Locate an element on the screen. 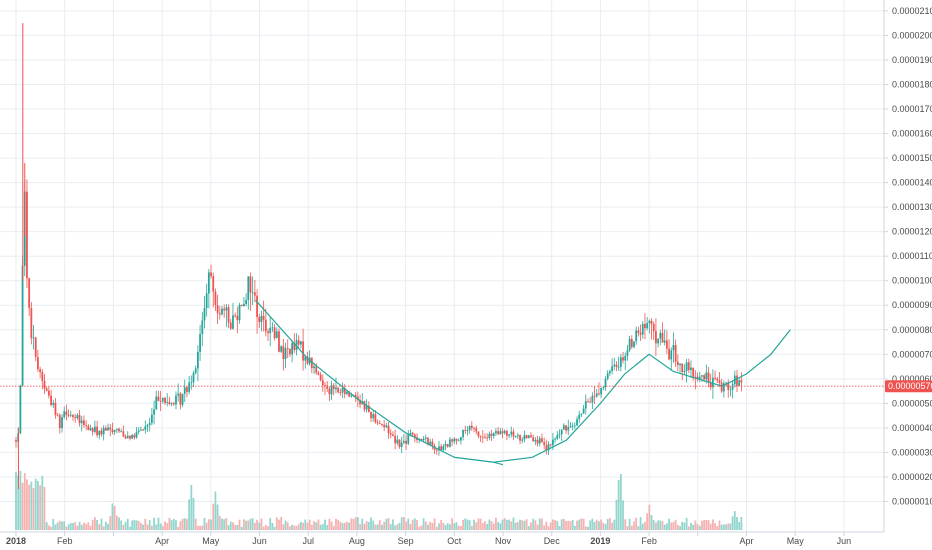 This screenshot has height=550, width=932. y-tick-label: 0.00002000 is located at coordinates (912, 35).